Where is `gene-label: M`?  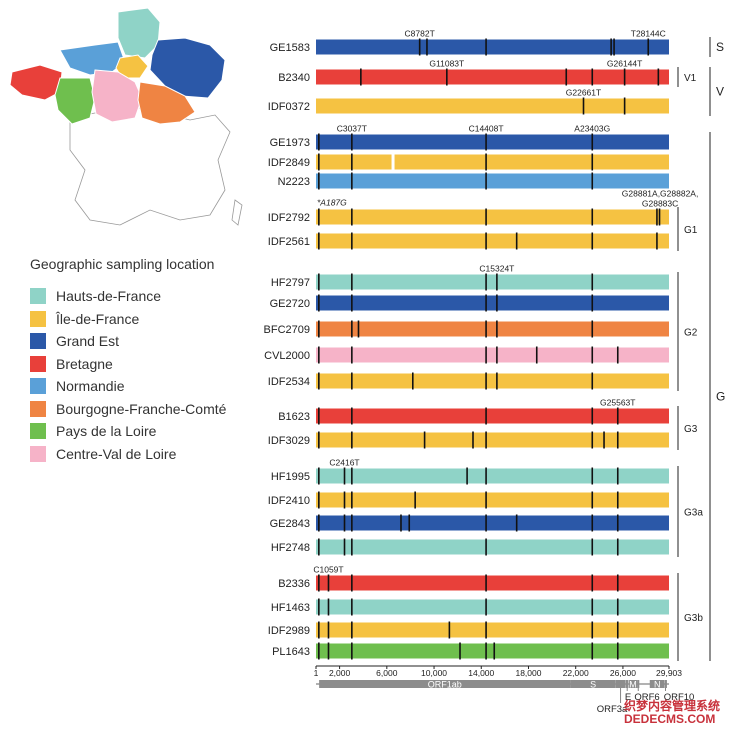 gene-label: M is located at coordinates (633, 685).